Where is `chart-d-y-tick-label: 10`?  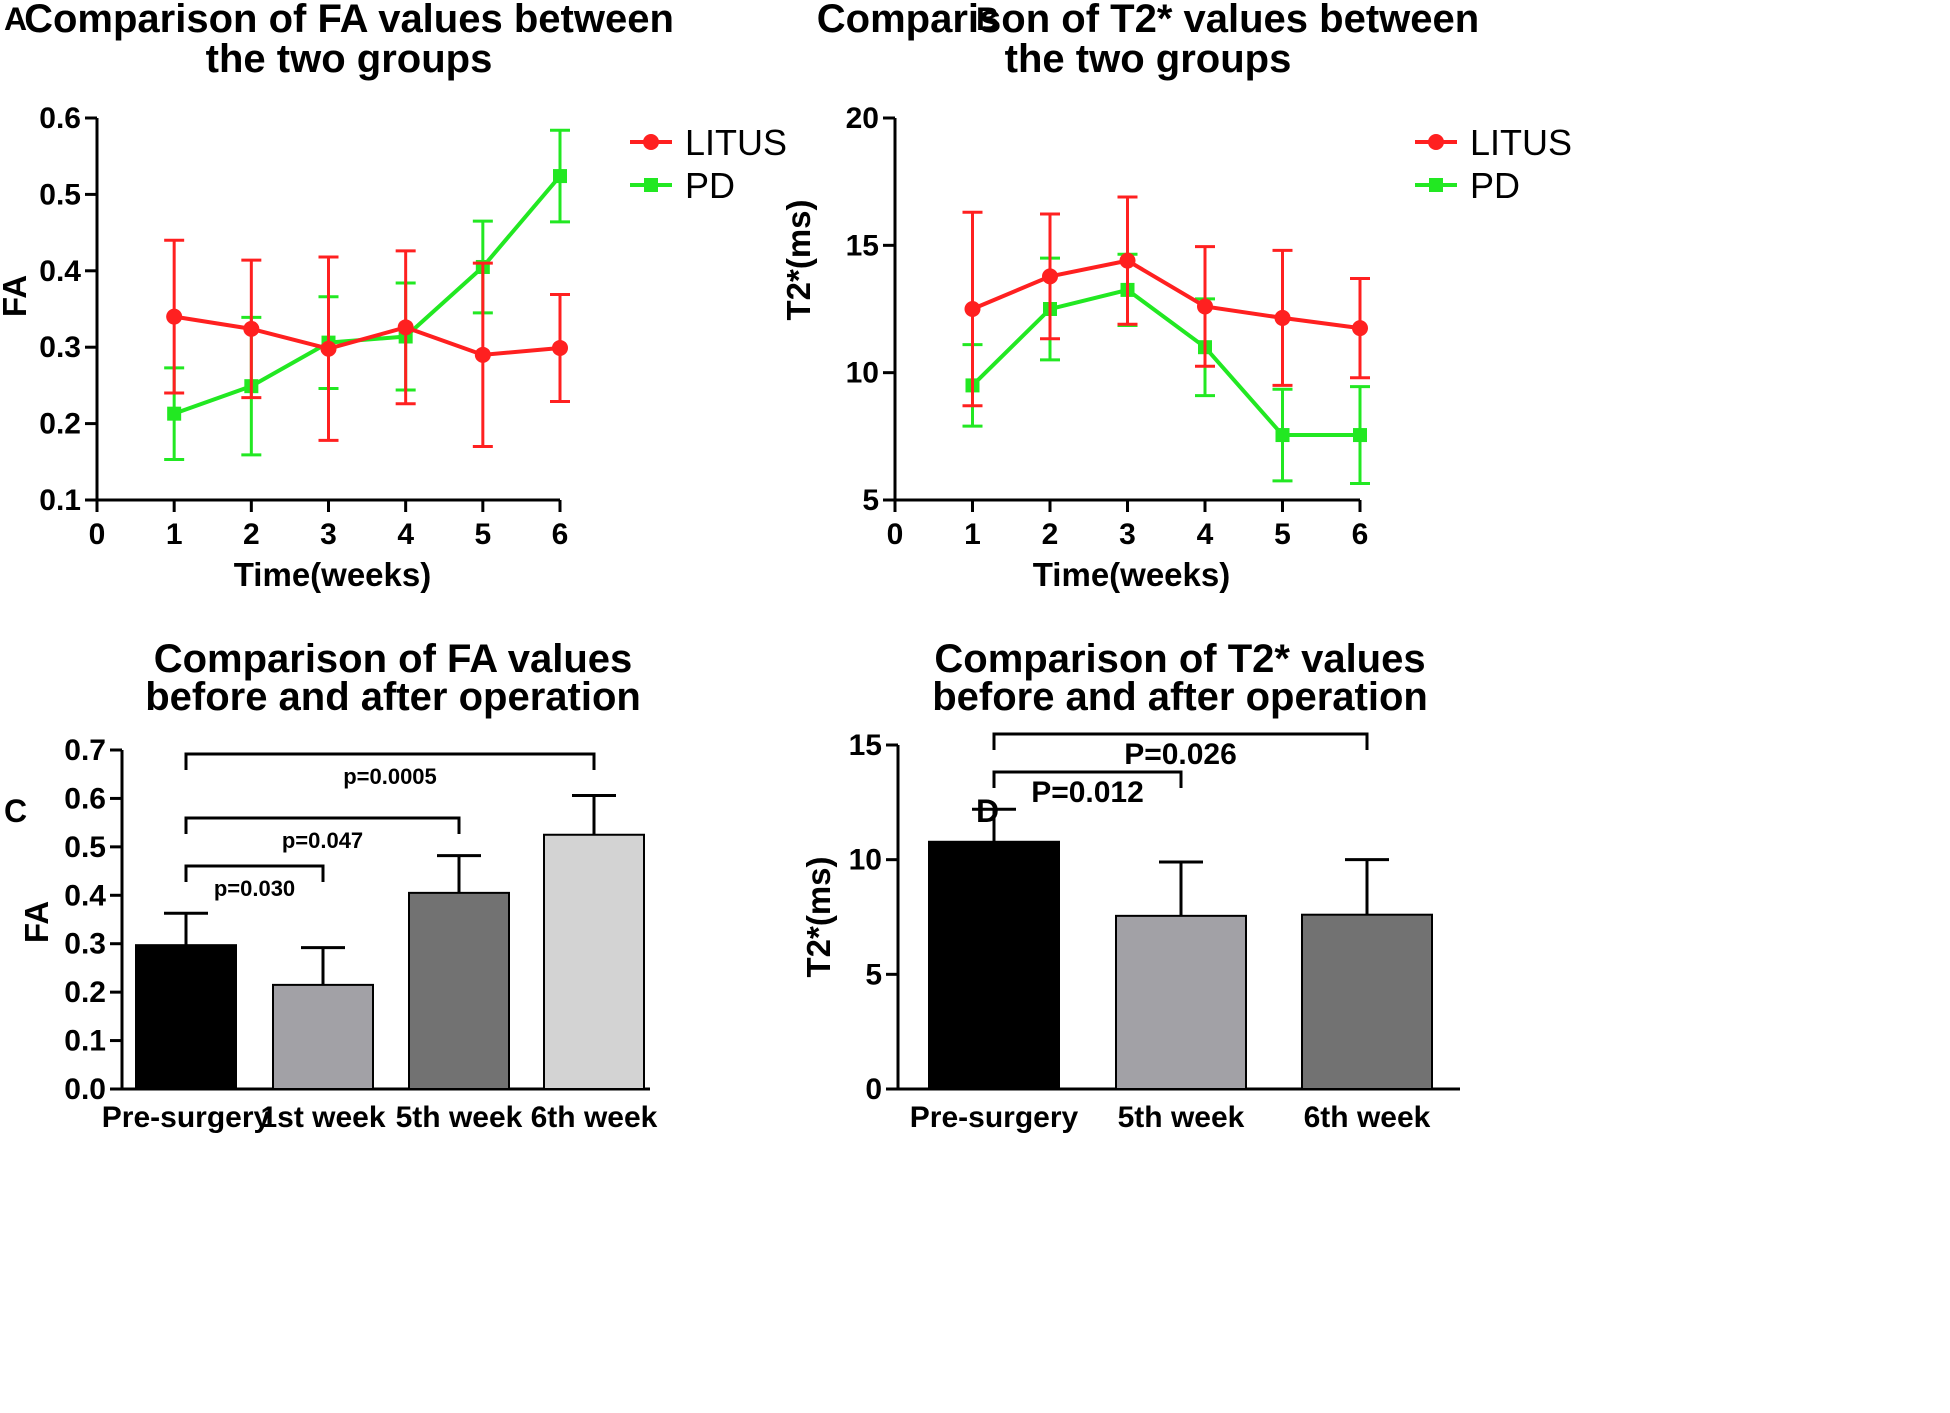
chart-d-y-tick-label: 10 is located at coordinates (865, 860).